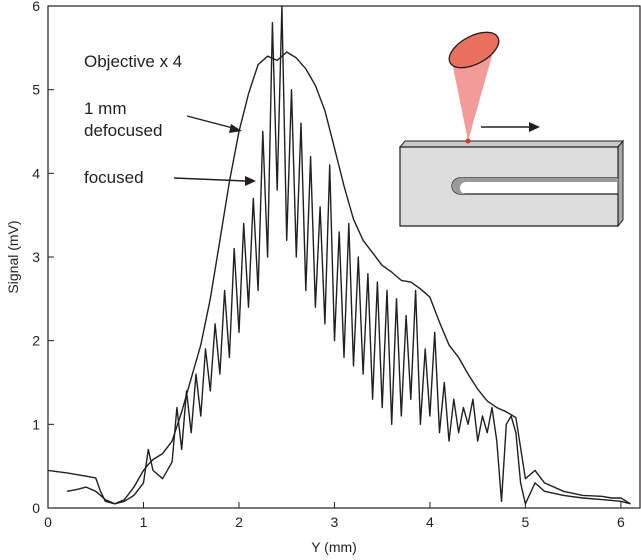 This screenshot has height=560, width=641. What do you see at coordinates (36, 424) in the screenshot?
I see `y-tick-label: 1` at bounding box center [36, 424].